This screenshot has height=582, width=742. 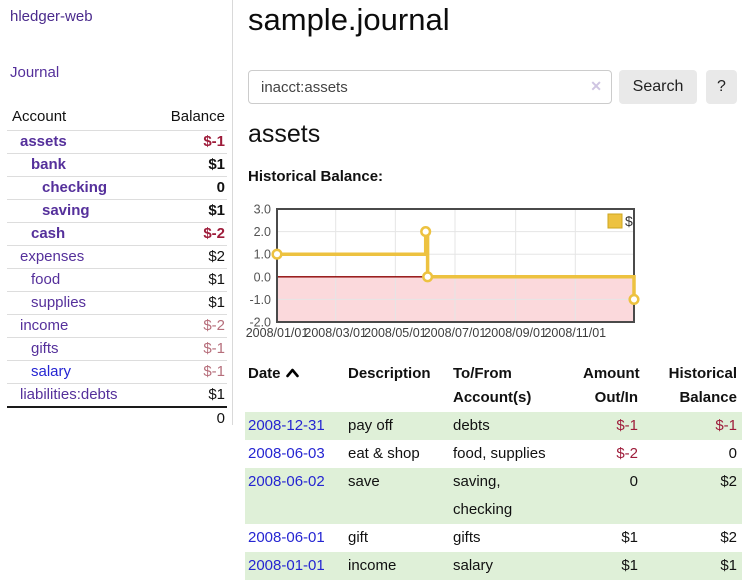 What do you see at coordinates (292, 374) in the screenshot?
I see `sort-ascending-icon` at bounding box center [292, 374].